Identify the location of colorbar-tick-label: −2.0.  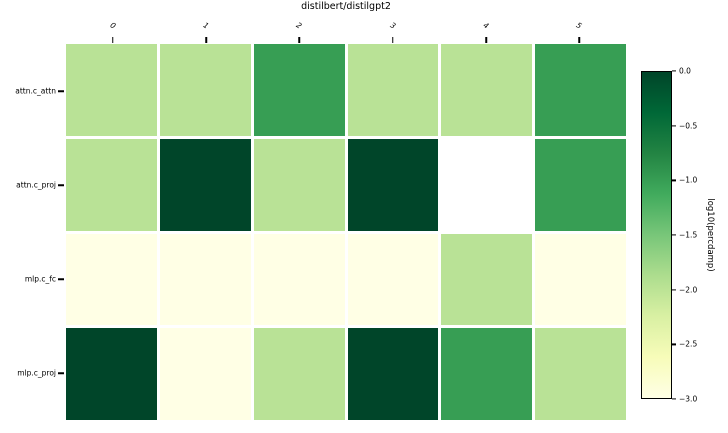
(688, 290).